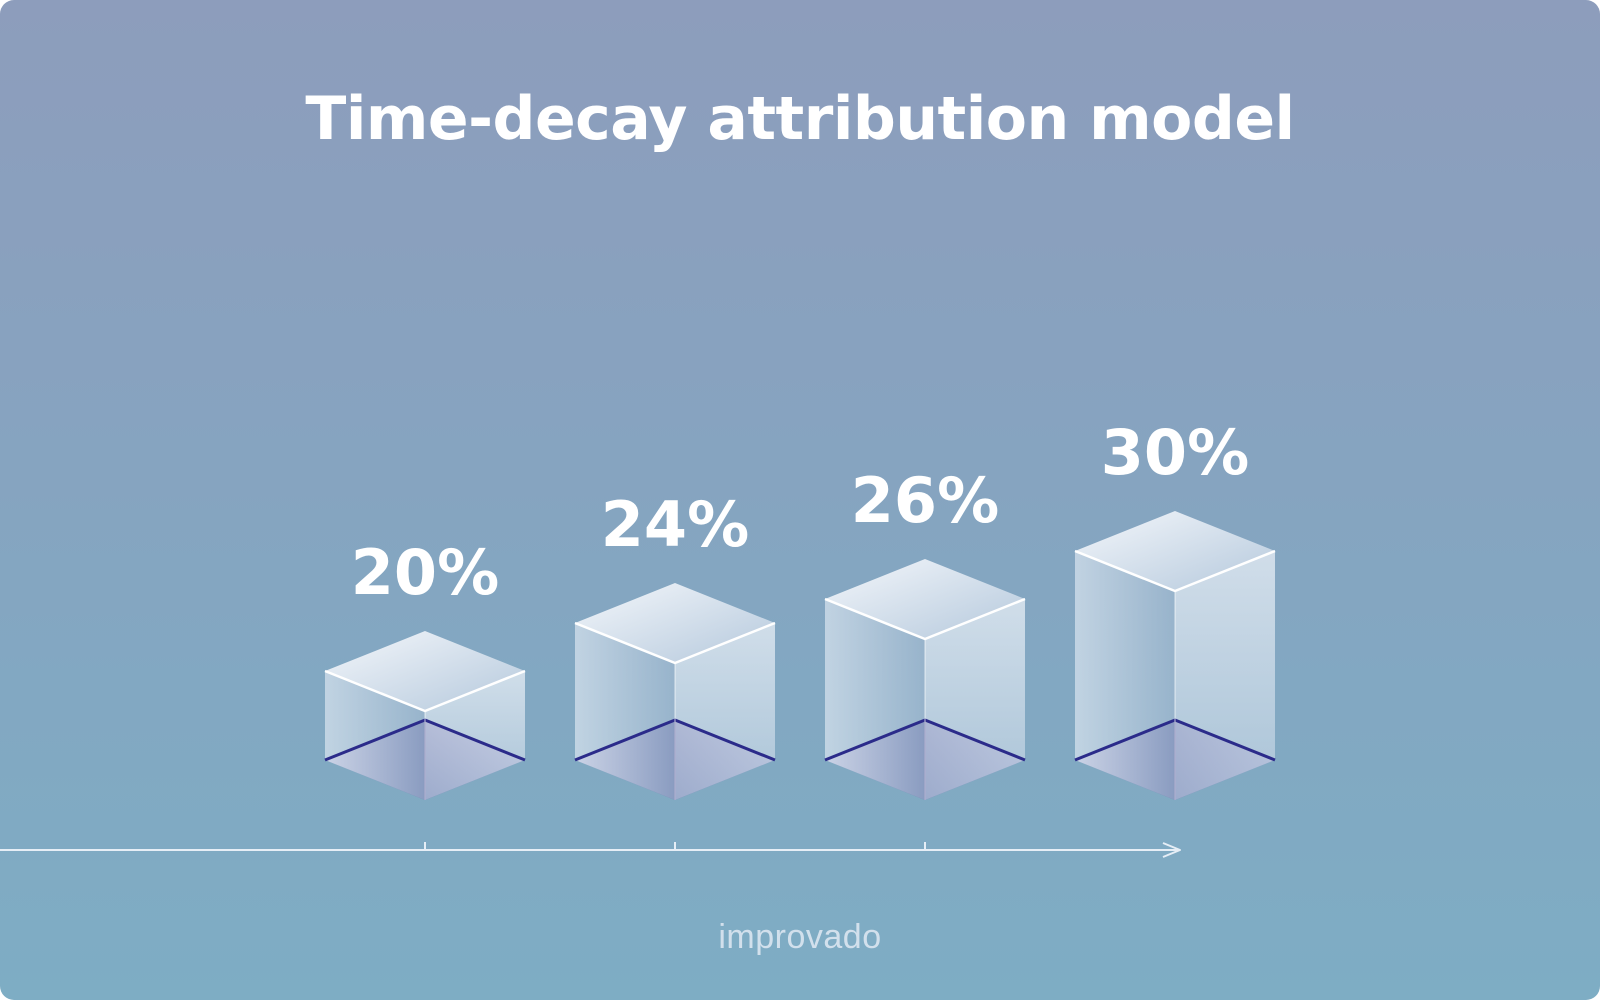 The image size is (1600, 1000). Describe the element at coordinates (1171, 850) in the screenshot. I see `x-axis-arrowhead` at that location.